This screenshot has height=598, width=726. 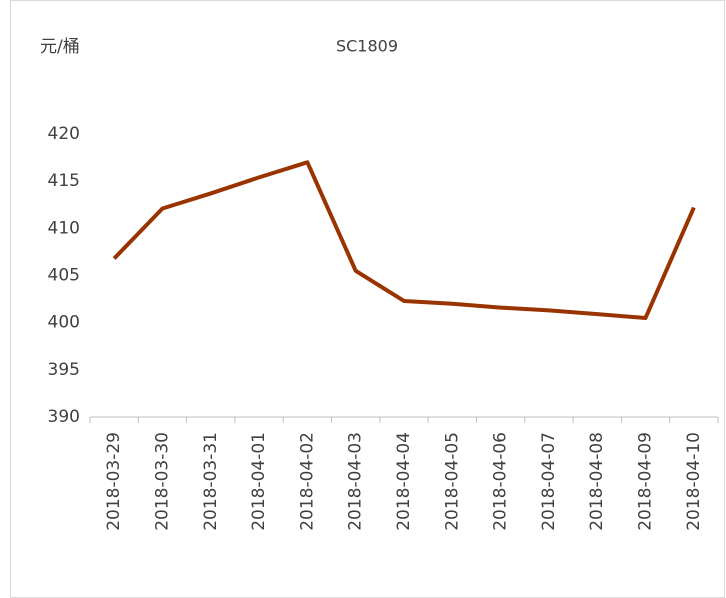 I want to click on x-tick-label: 2018-03-31, so click(x=211, y=481).